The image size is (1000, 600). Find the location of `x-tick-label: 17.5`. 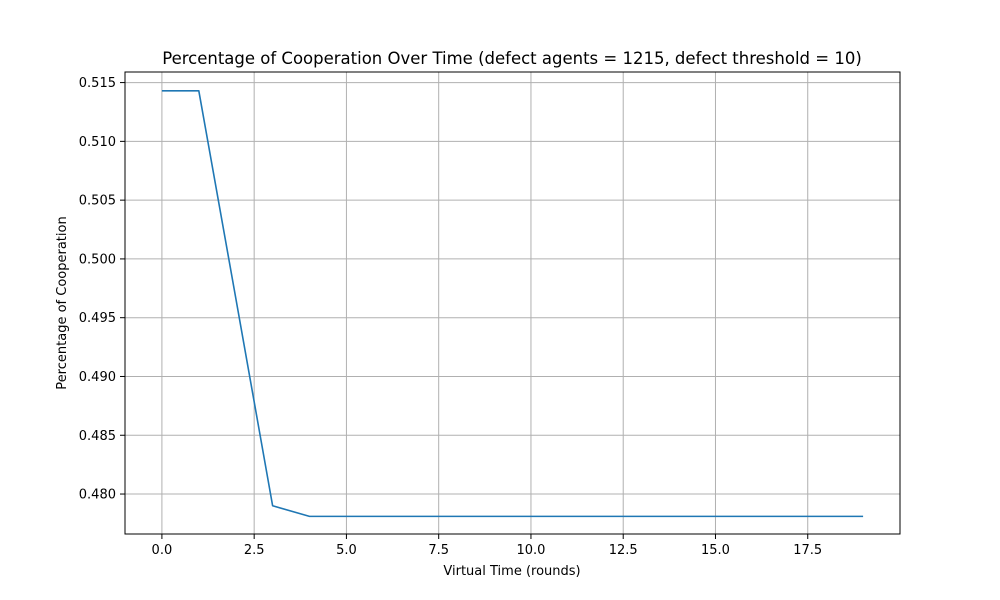

x-tick-label: 17.5 is located at coordinates (807, 550).